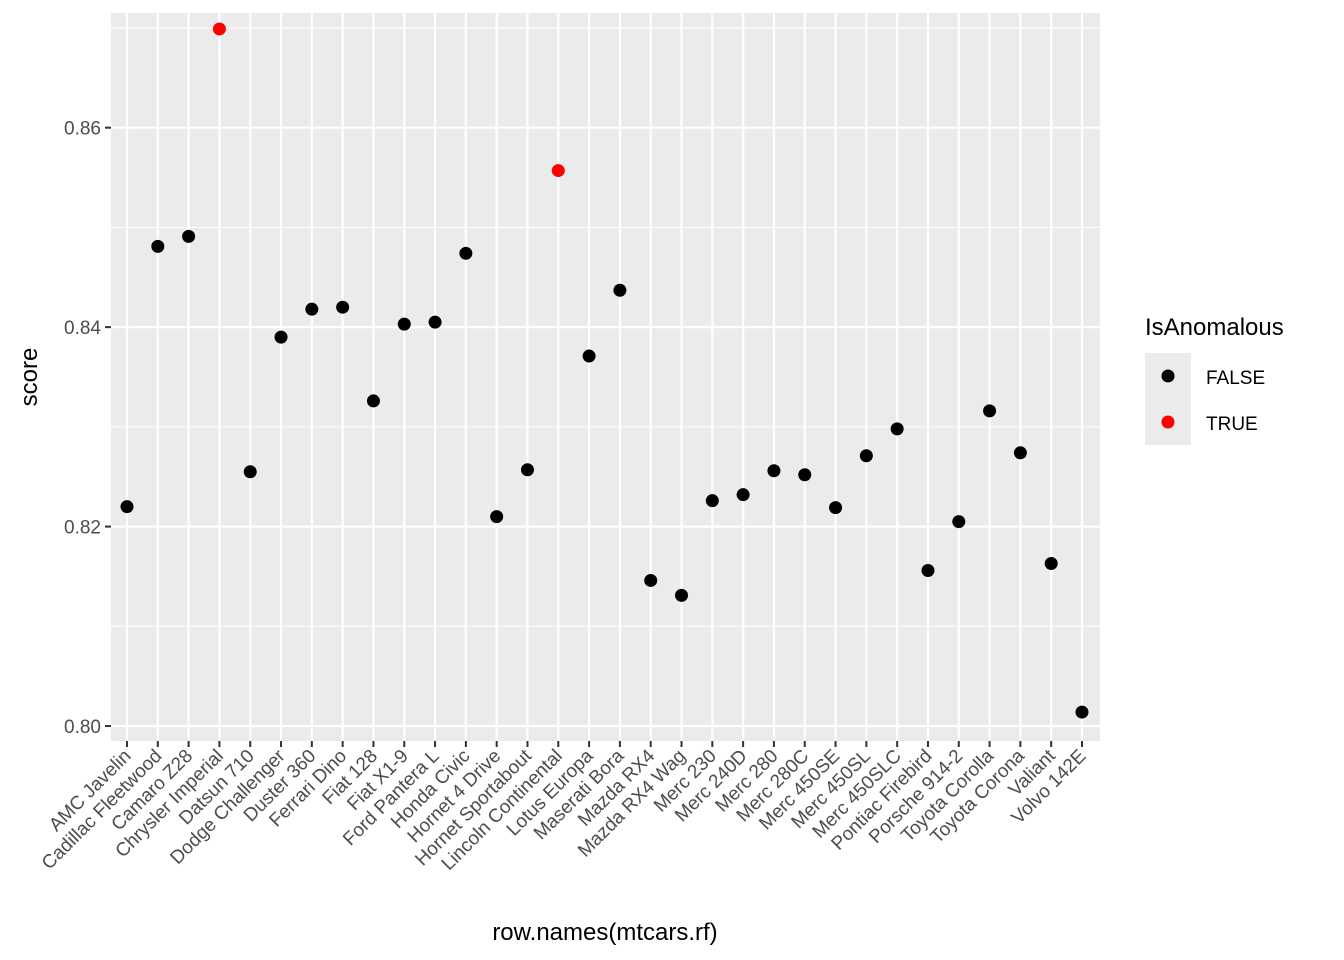 The width and height of the screenshot is (1344, 960). Describe the element at coordinates (87, 428) in the screenshot. I see `y-axis: 0.80 0.82 0.84 0.86` at that location.